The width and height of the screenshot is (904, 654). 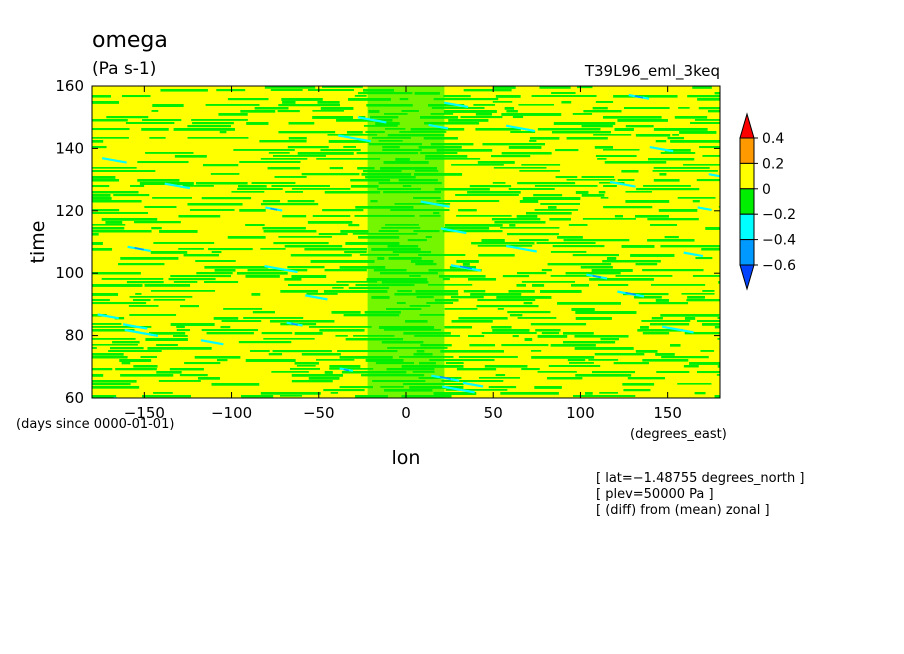 I want to click on heat-streak-core, so click(x=639, y=97).